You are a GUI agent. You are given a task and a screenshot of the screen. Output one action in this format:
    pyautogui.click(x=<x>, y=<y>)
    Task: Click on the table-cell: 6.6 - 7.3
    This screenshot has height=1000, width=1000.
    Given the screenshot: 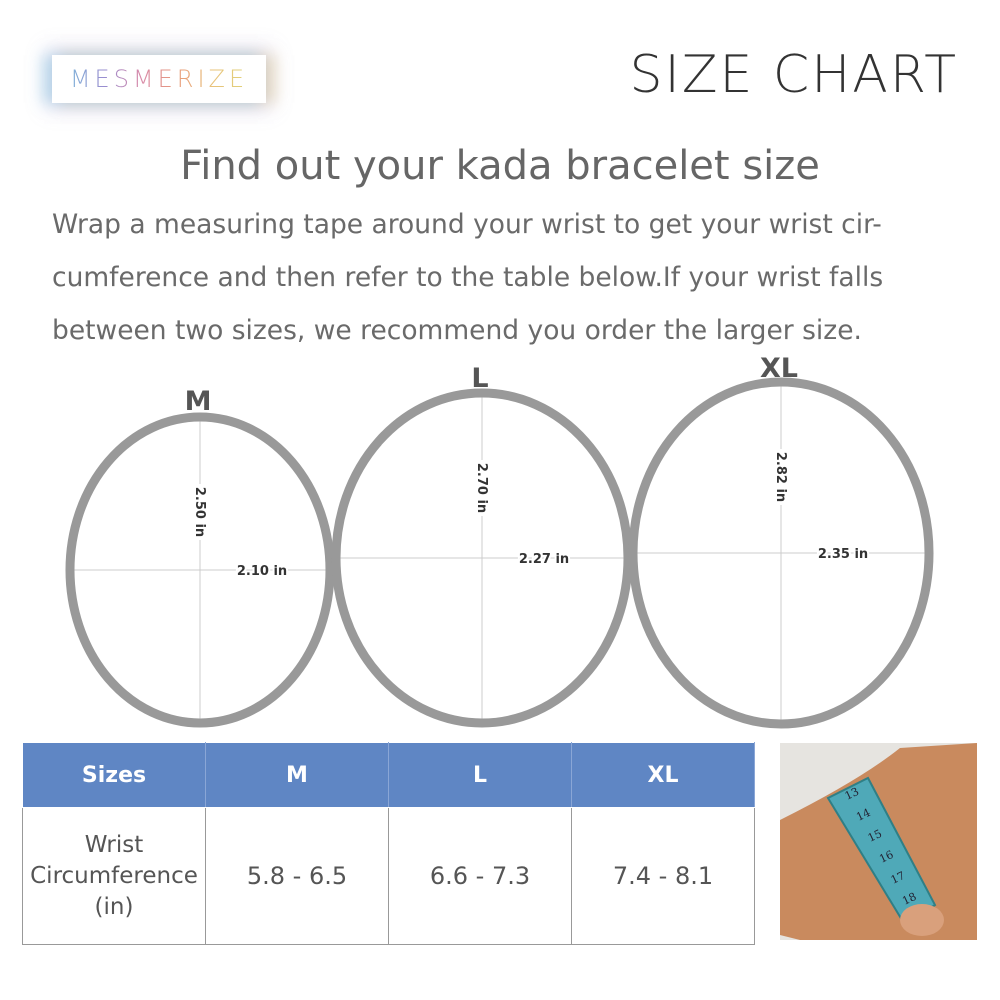 What is the action you would take?
    pyautogui.click(x=480, y=876)
    